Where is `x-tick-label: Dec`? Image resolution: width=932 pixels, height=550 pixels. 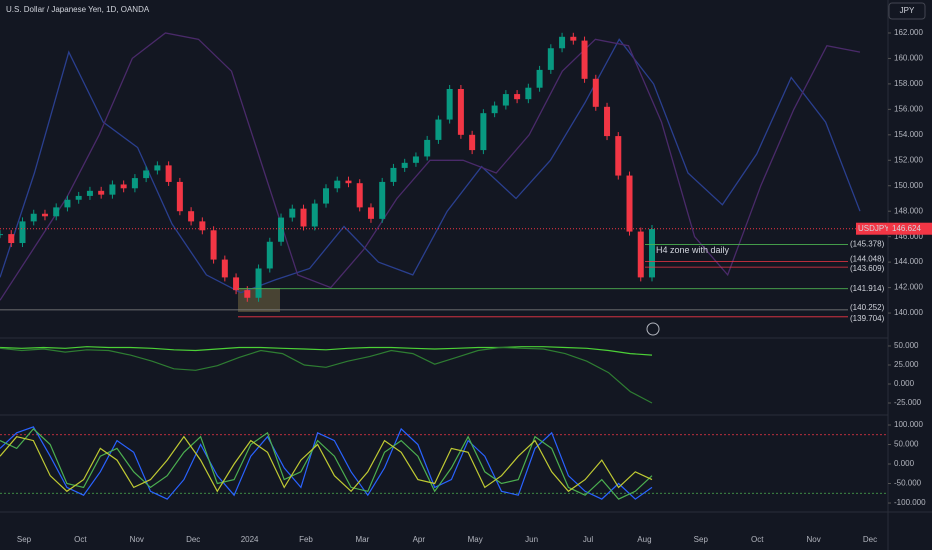 x-tick-label: Dec is located at coordinates (870, 539).